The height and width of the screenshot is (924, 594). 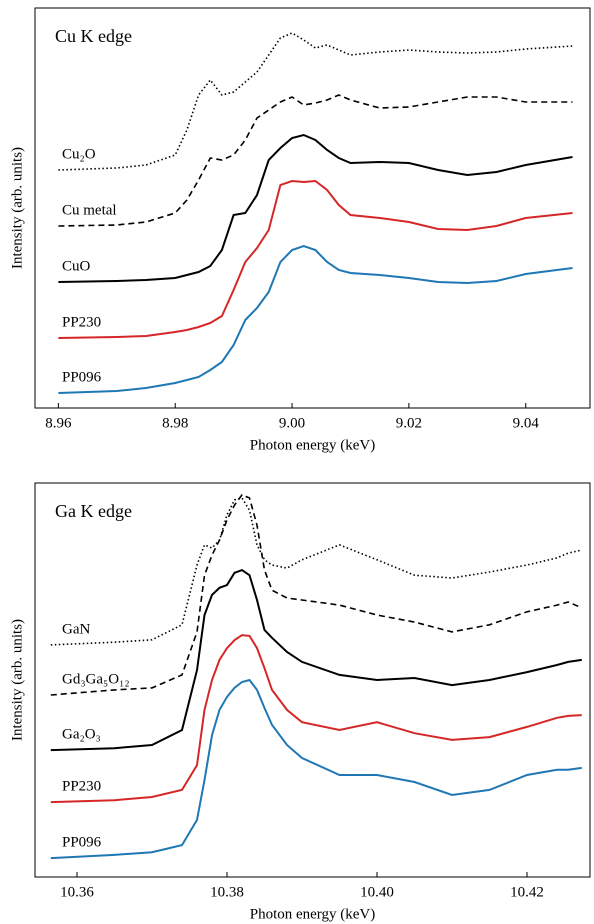 I want to click on series-label: GaN, so click(x=76, y=629).